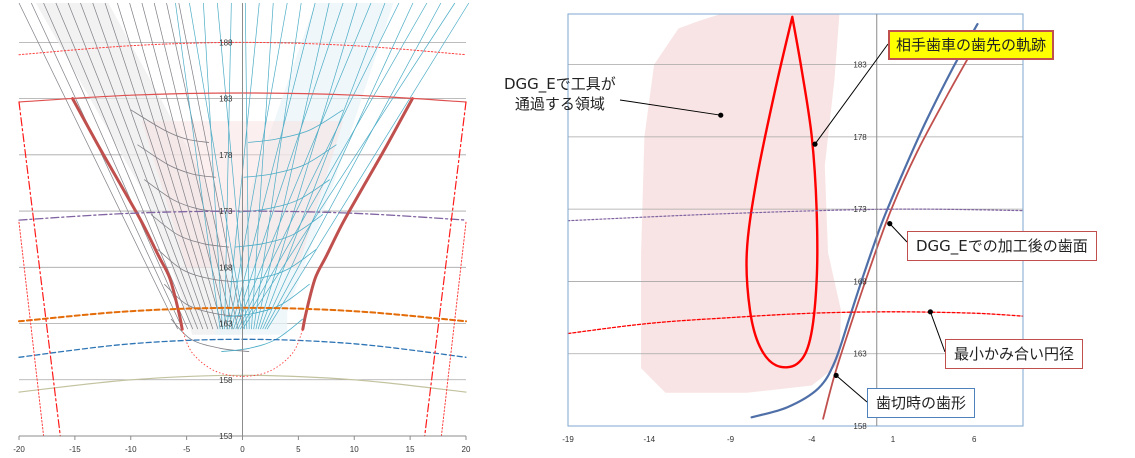 This screenshot has width=1135, height=458. Describe the element at coordinates (930, 312) in the screenshot. I see `min-mesh-leader-dot` at that location.